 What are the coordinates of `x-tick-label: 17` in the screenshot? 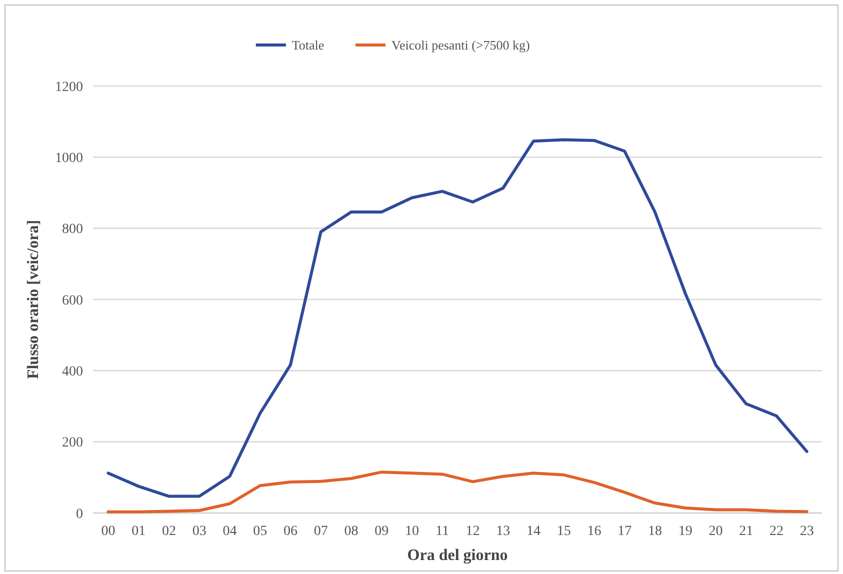 It's located at (625, 531).